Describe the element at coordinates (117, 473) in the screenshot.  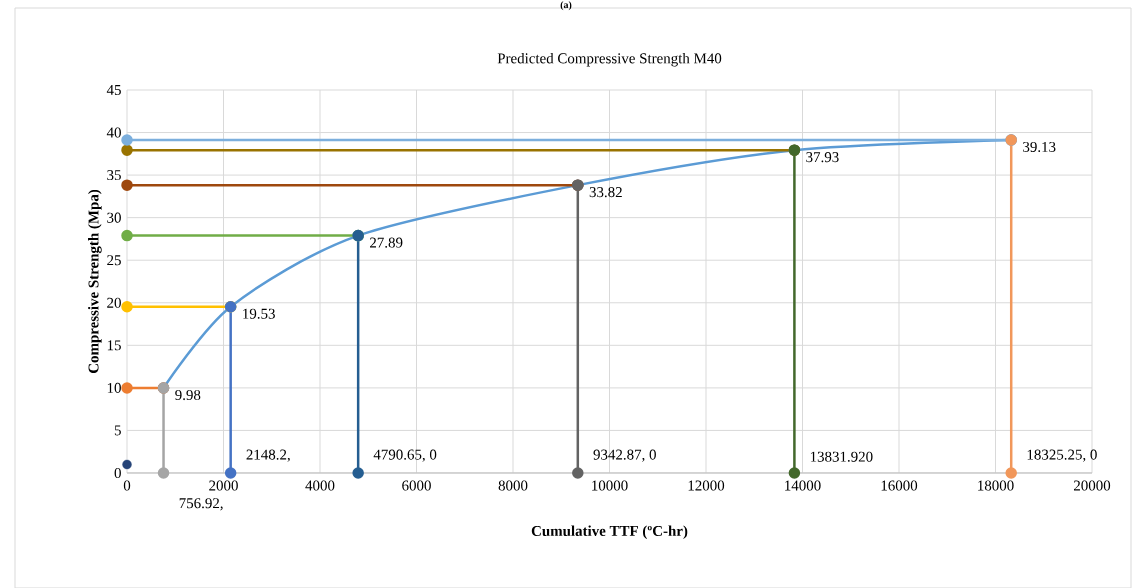
I see `y-tick-label: 0` at that location.